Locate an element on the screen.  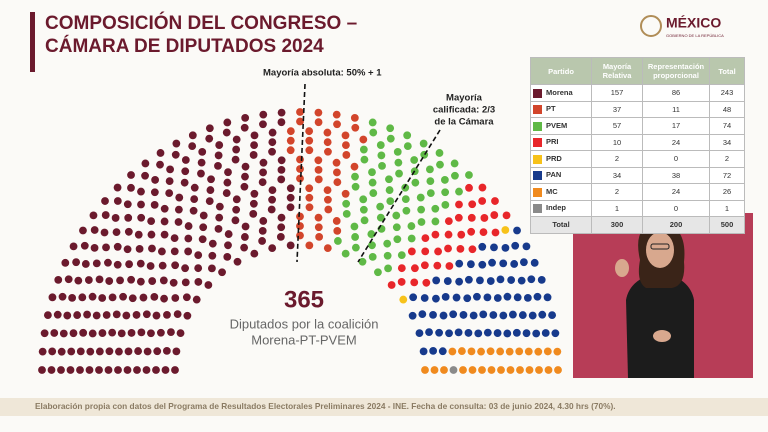
value-cell: 57 is located at coordinates (617, 126).